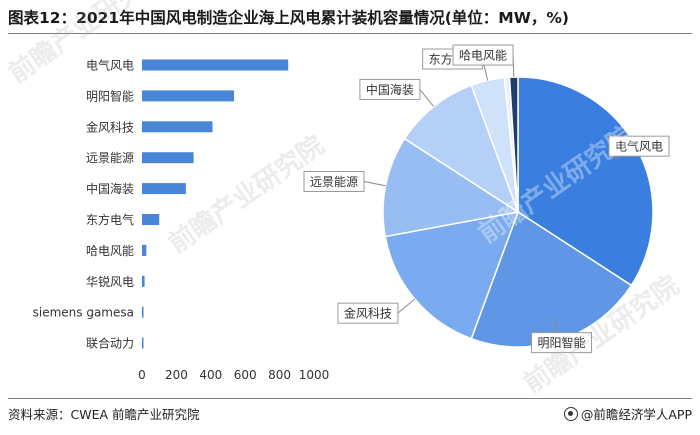 The image size is (700, 435). What do you see at coordinates (83, 313) in the screenshot?
I see `bar-category-label: siemens gamesa` at bounding box center [83, 313].